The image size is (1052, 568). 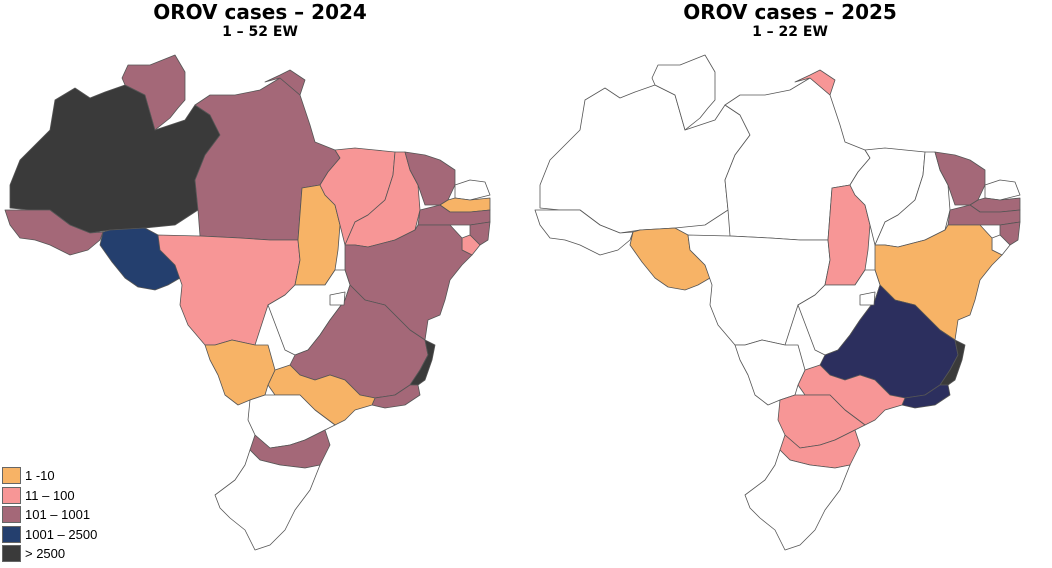 What do you see at coordinates (790, 12) in the screenshot?
I see `map-2025-title: OROV cases – 2025` at bounding box center [790, 12].